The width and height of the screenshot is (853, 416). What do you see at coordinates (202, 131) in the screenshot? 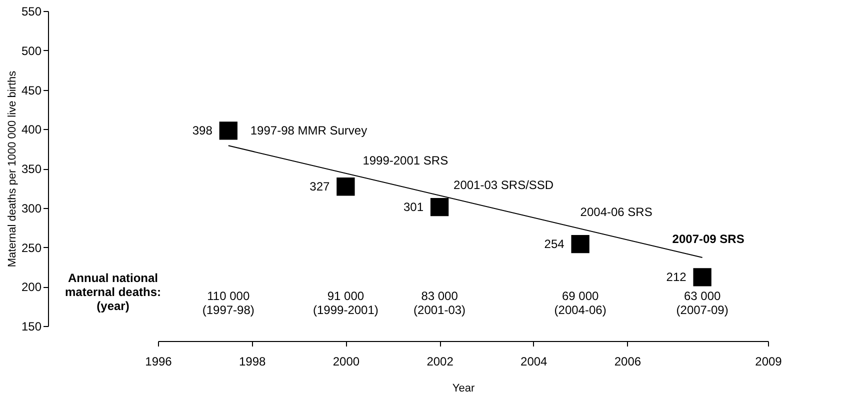
I see `data-label: 398` at bounding box center [202, 131].